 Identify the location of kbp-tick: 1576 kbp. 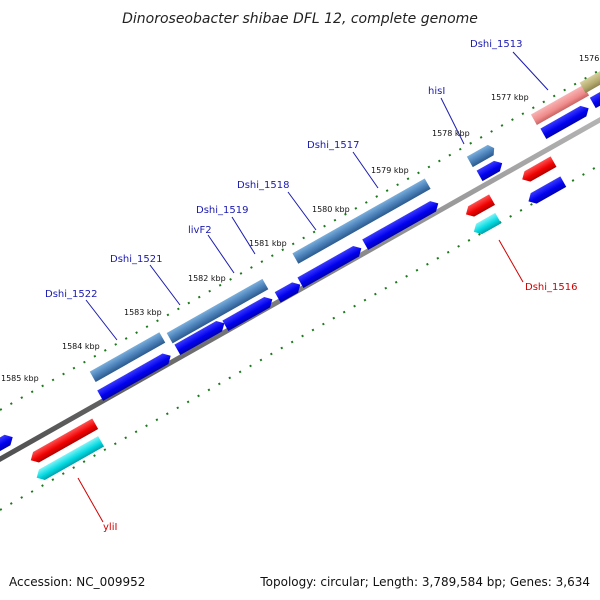
(589, 58).